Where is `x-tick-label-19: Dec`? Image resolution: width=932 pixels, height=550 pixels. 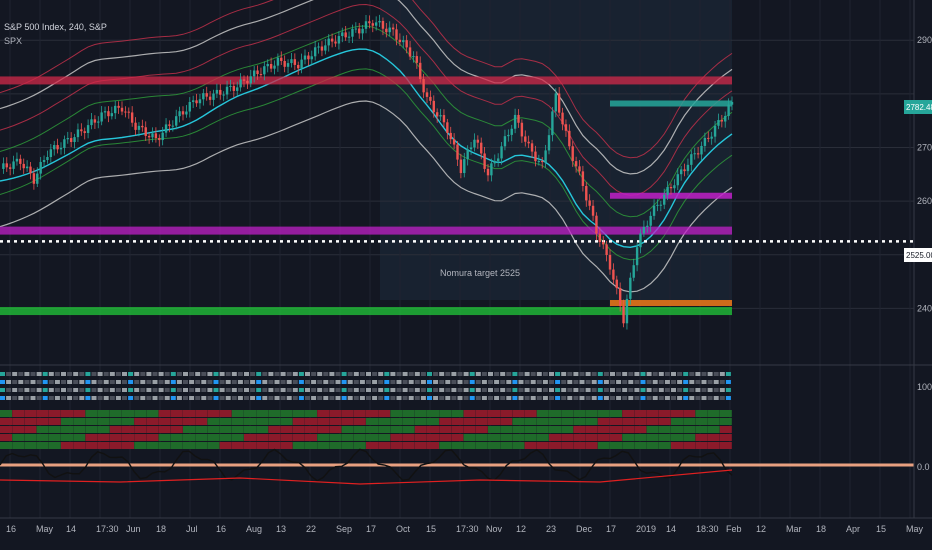
x-tick-label-19: Dec is located at coordinates (584, 529).